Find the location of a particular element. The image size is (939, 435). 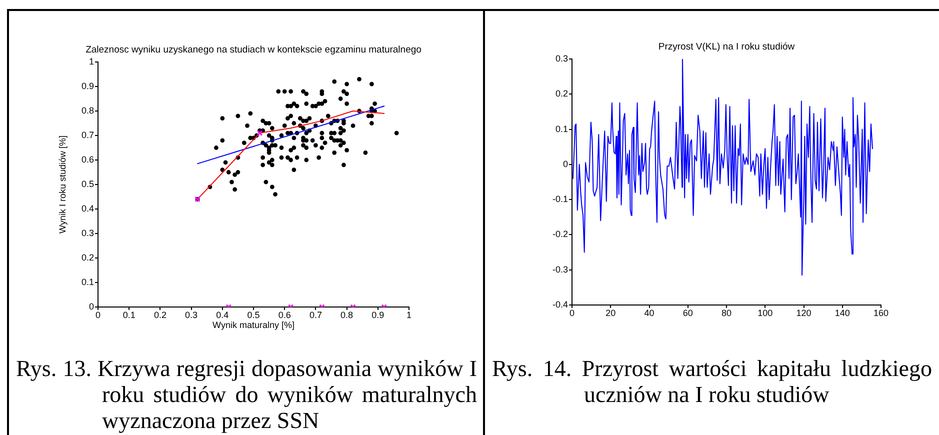

x-tick-label: 0.6 is located at coordinates (284, 315).